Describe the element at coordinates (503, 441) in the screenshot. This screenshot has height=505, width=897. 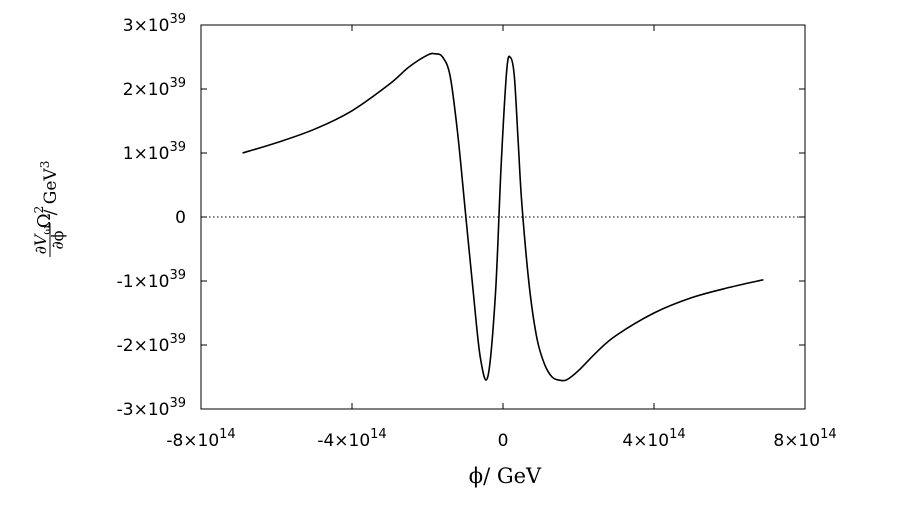
I see `x-tick-label: 0` at that location.